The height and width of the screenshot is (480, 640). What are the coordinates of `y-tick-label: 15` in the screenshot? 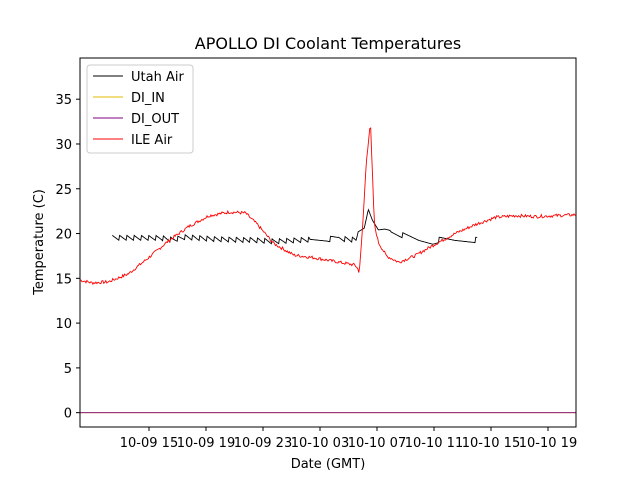 It's located at (63, 279).